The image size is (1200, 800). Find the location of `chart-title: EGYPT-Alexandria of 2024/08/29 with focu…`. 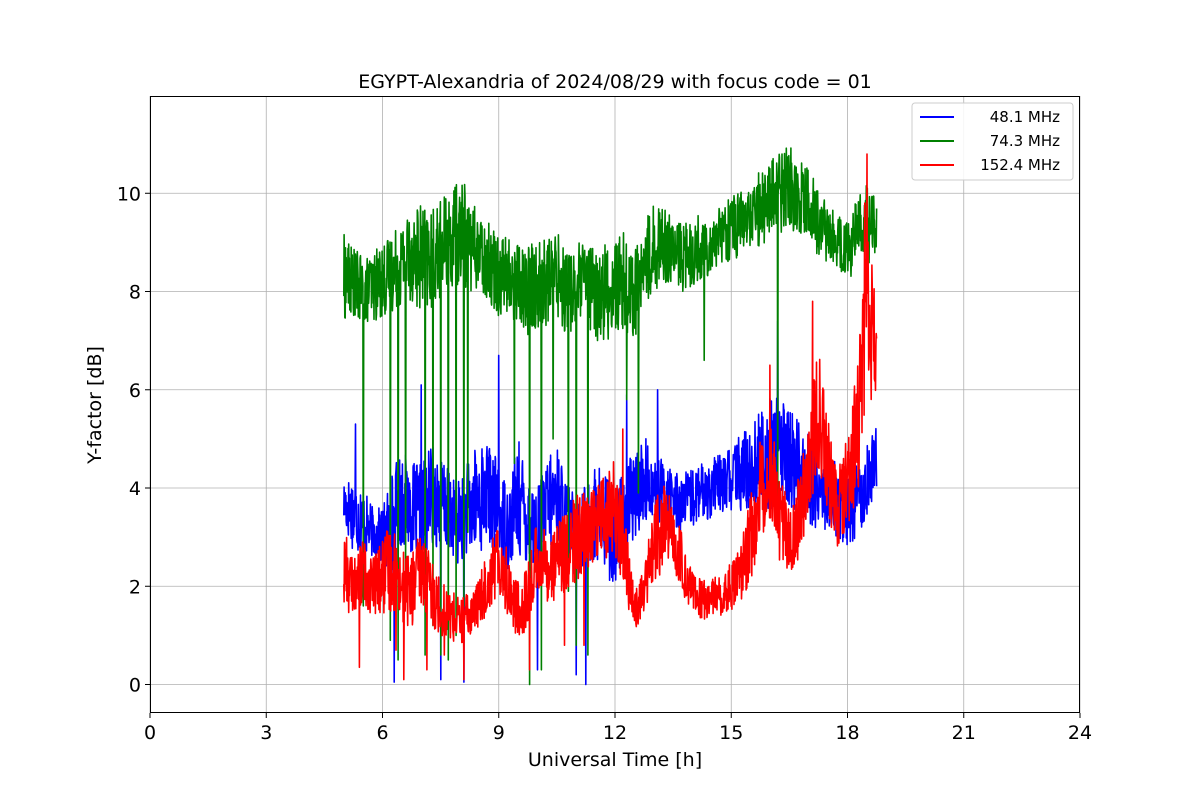

chart-title: EGYPT-Alexandria of 2024/08/29 with focu… is located at coordinates (615, 82).